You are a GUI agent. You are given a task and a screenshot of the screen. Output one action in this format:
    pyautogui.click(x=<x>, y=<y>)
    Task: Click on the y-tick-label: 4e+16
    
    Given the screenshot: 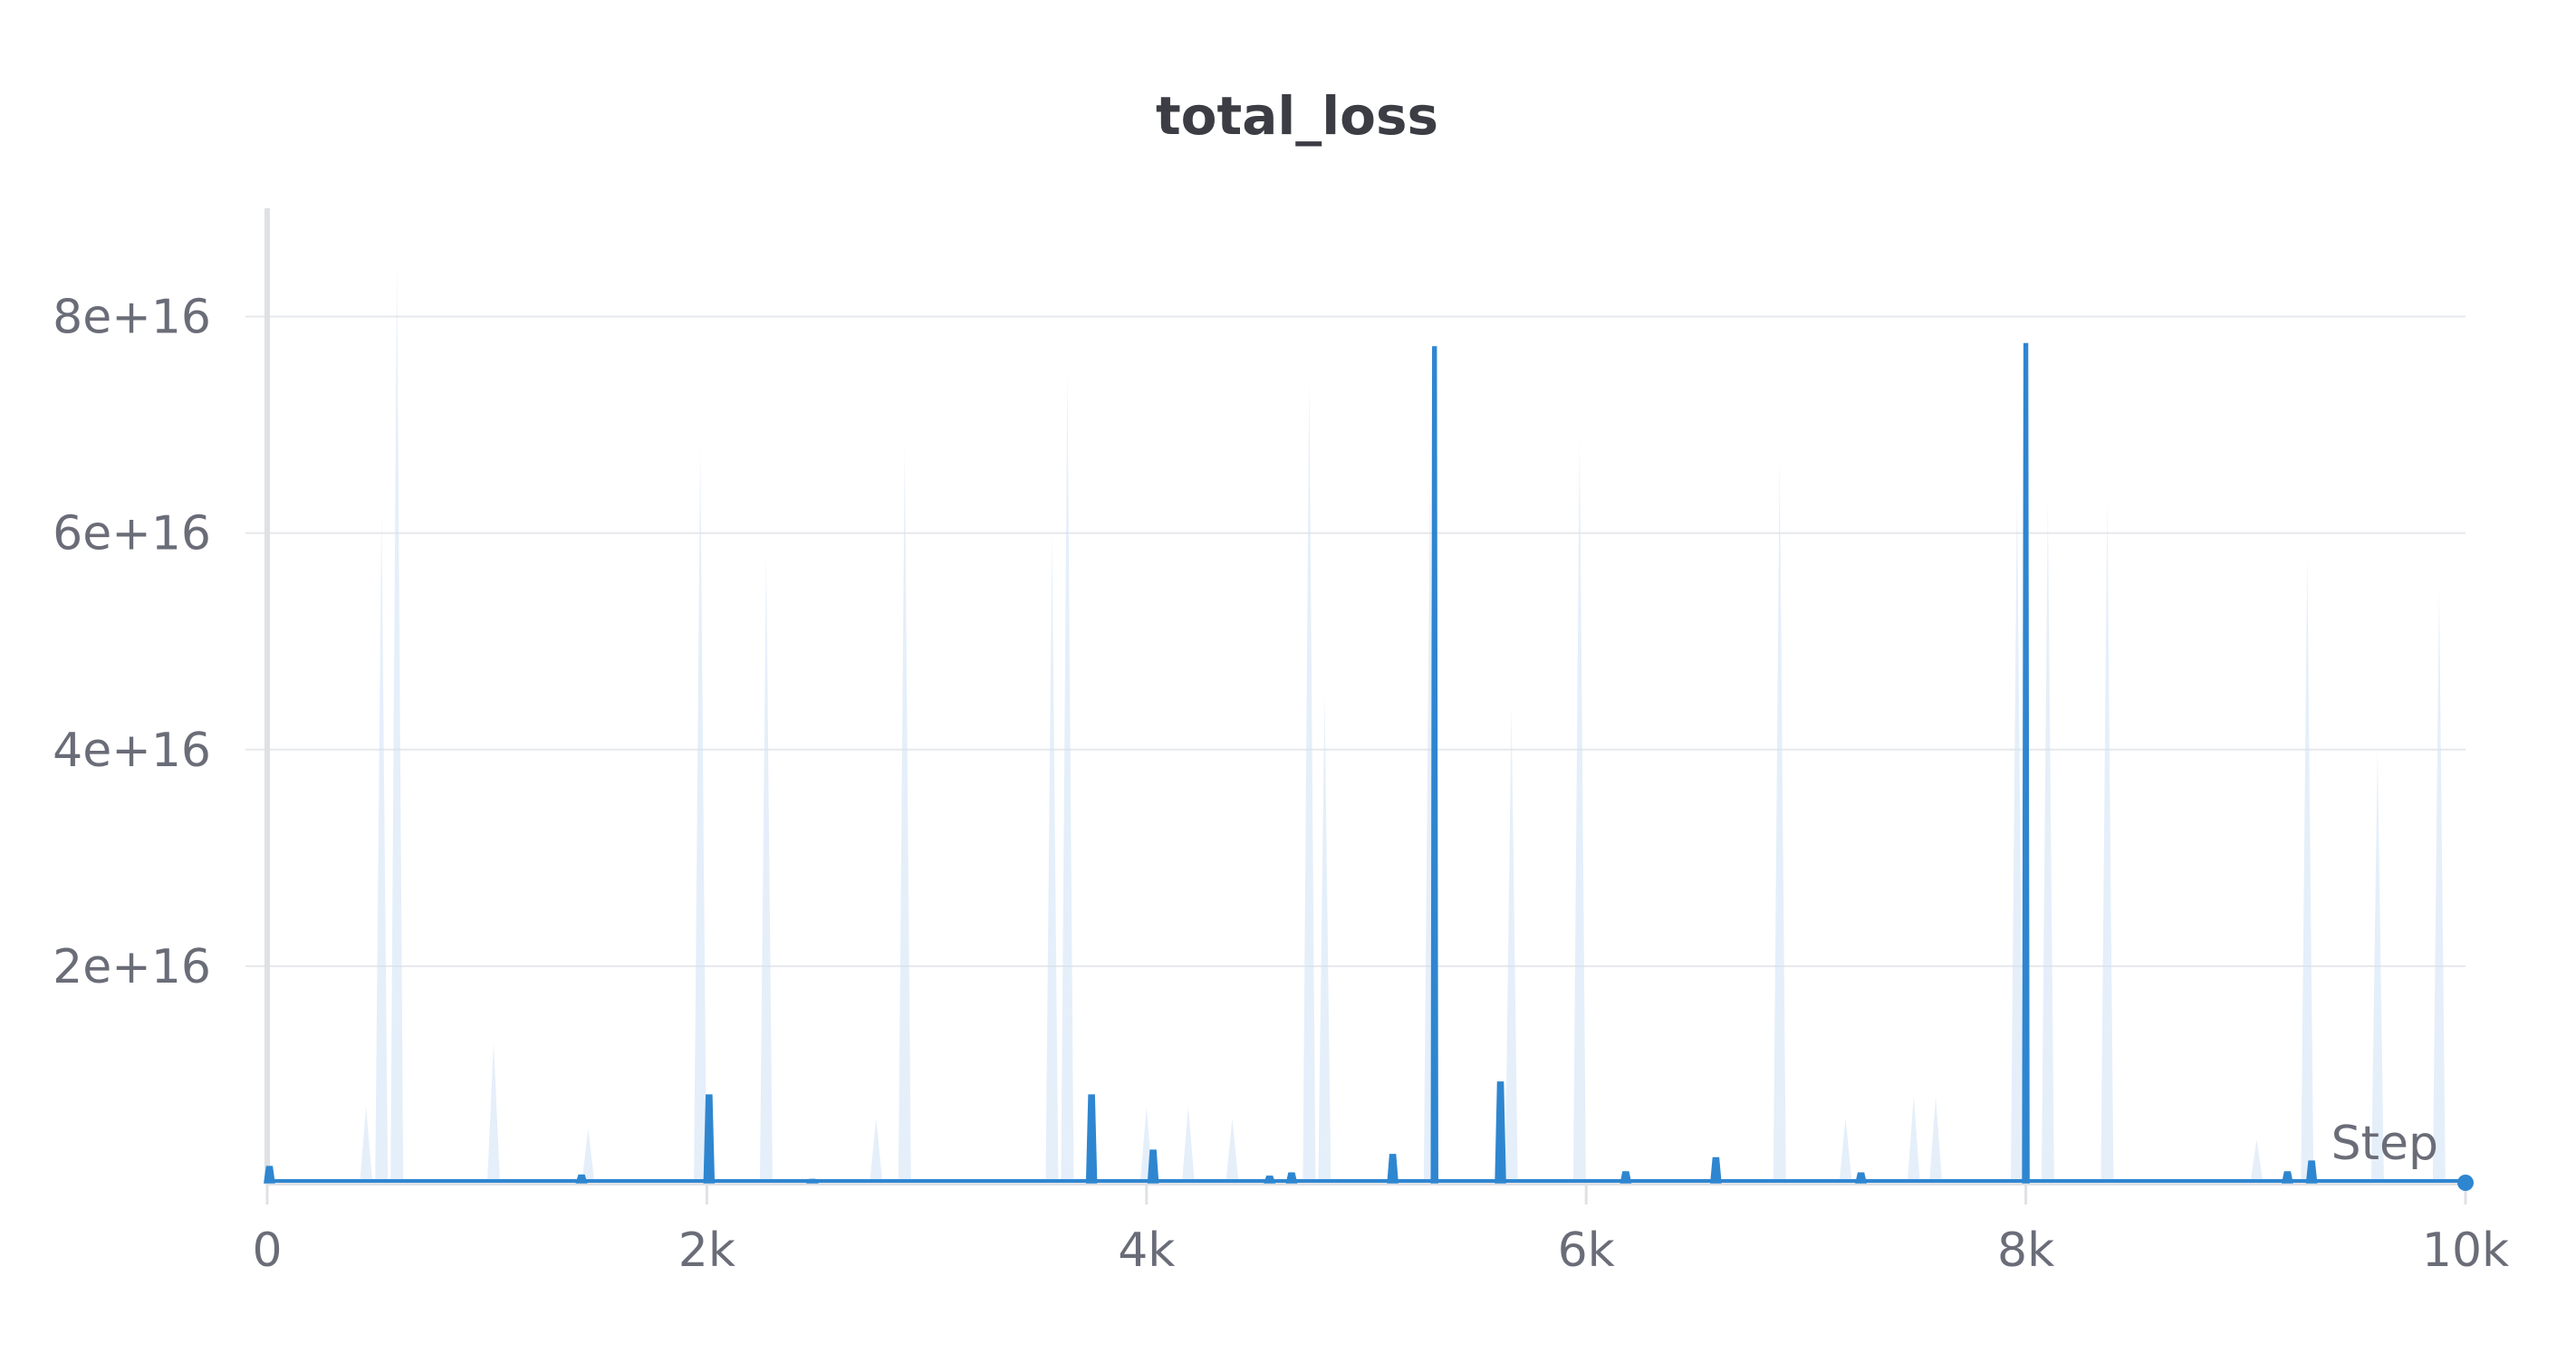 What is the action you would take?
    pyautogui.click(x=132, y=751)
    